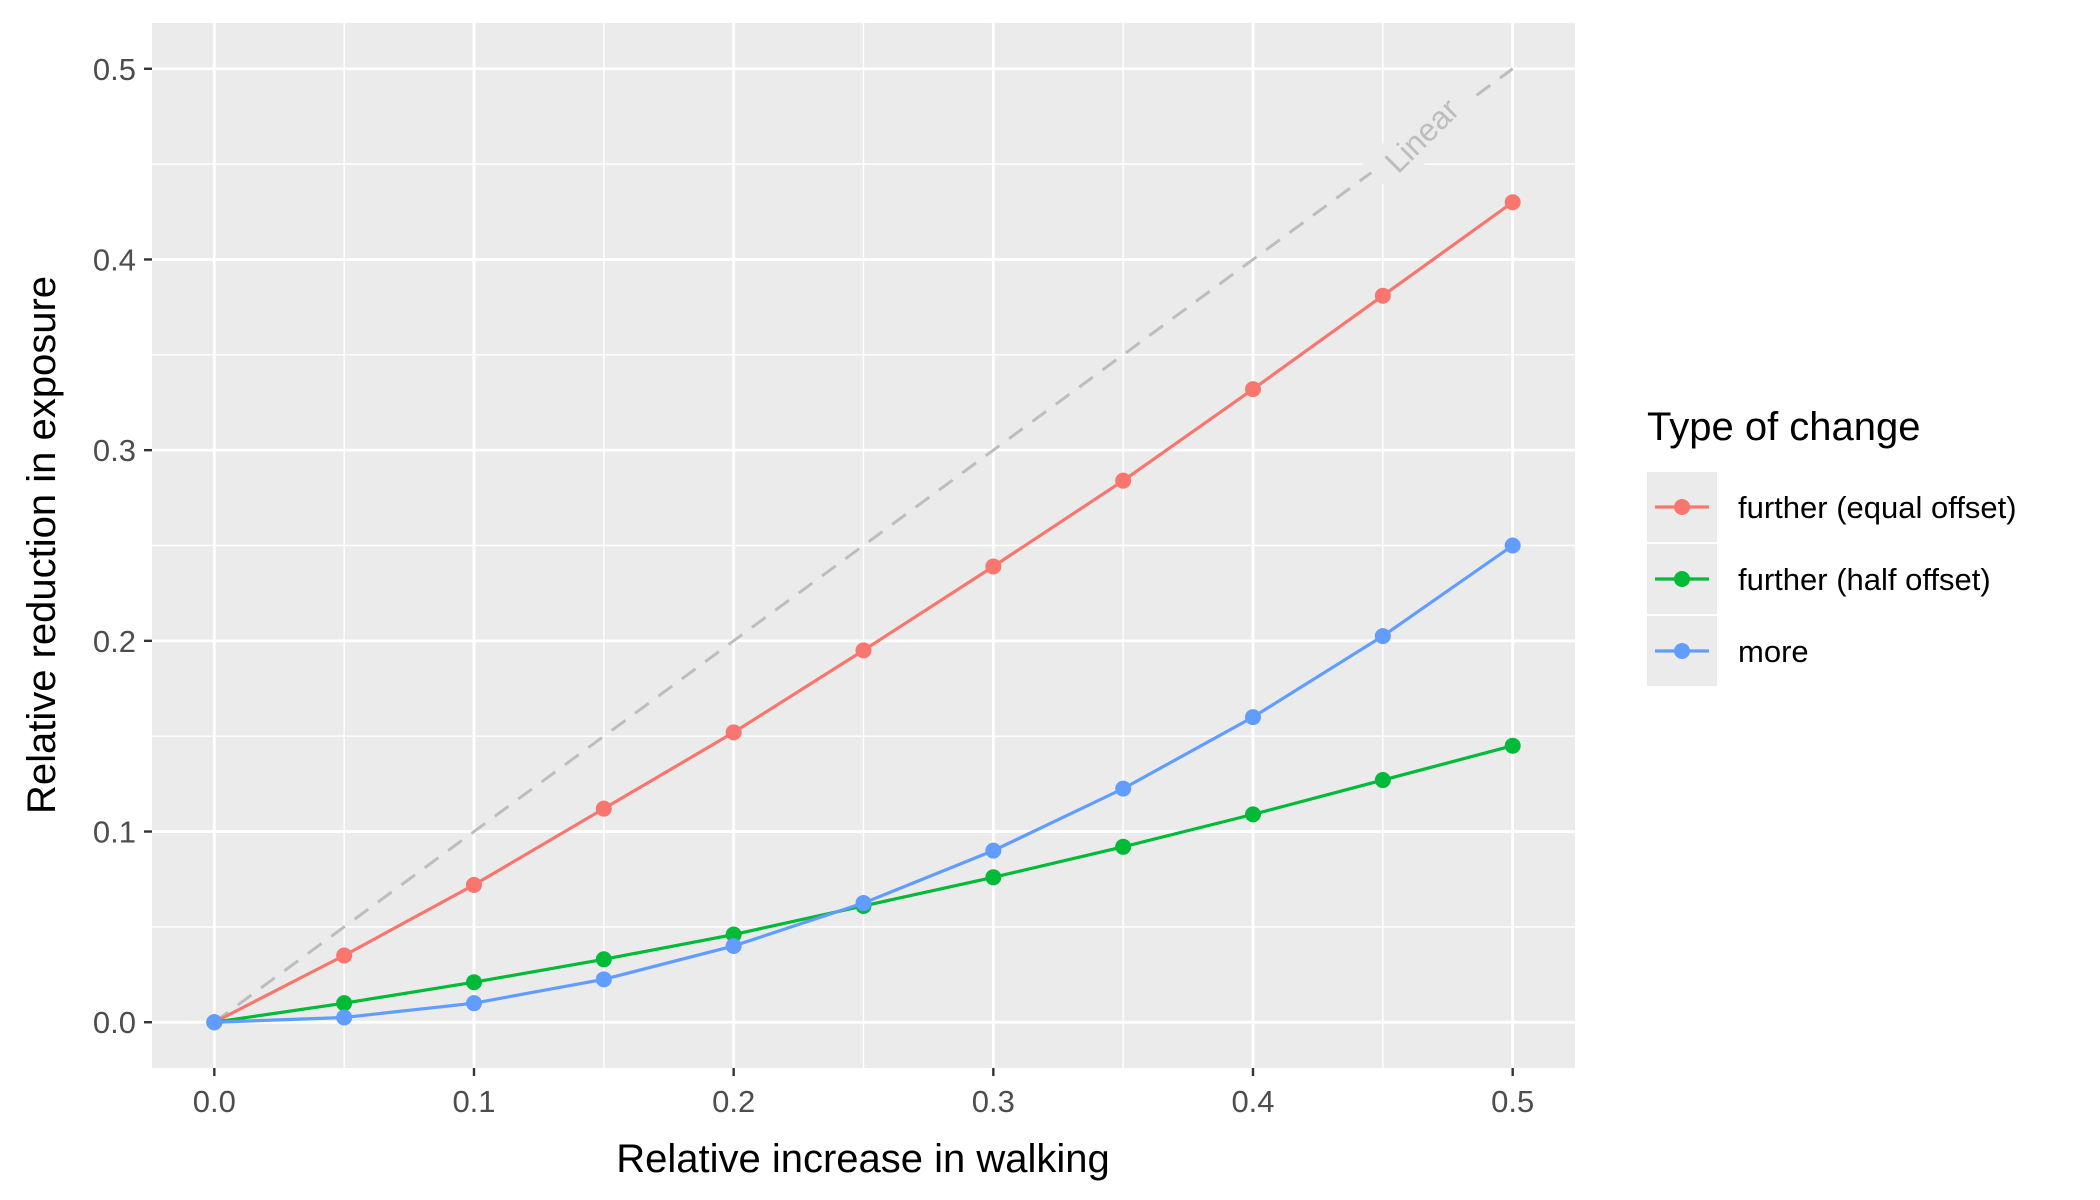 The width and height of the screenshot is (2100, 1200). Describe the element at coordinates (733, 1101) in the screenshot. I see `x-tick-label: 0.2` at that location.